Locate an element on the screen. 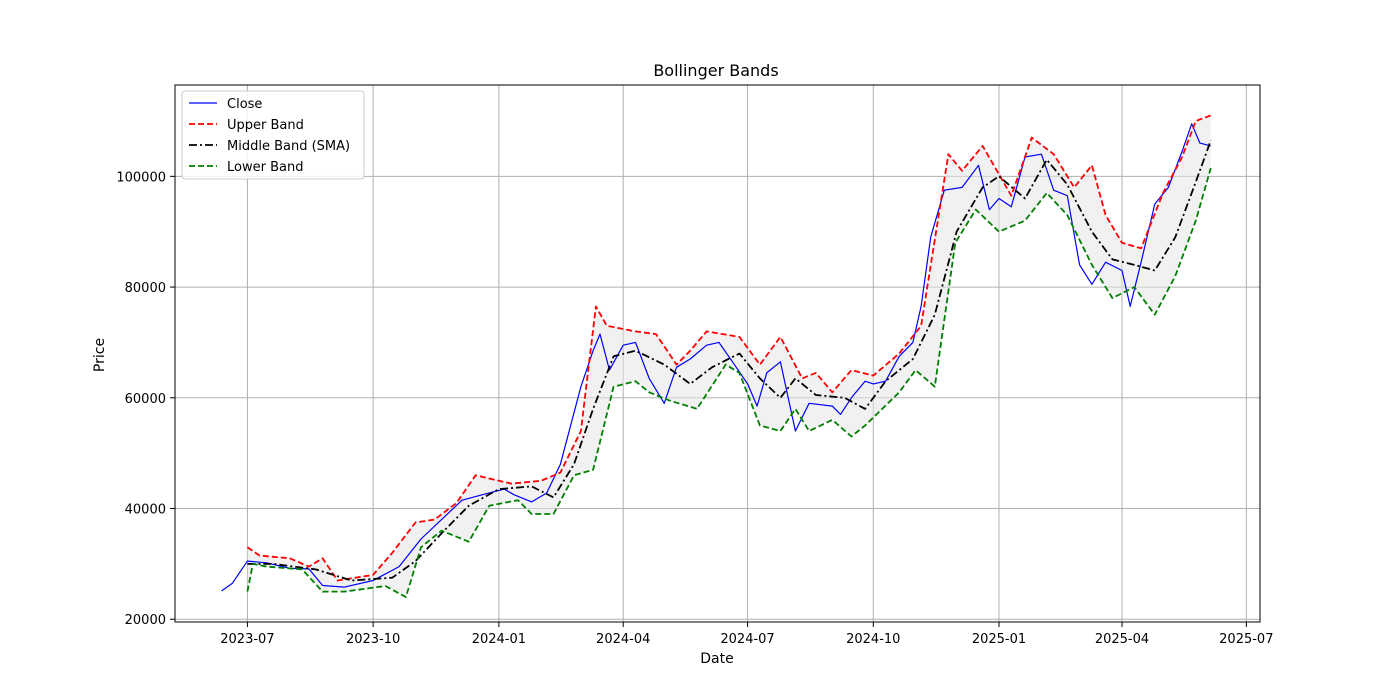  x-tick-label: 2023-07 is located at coordinates (247, 639).